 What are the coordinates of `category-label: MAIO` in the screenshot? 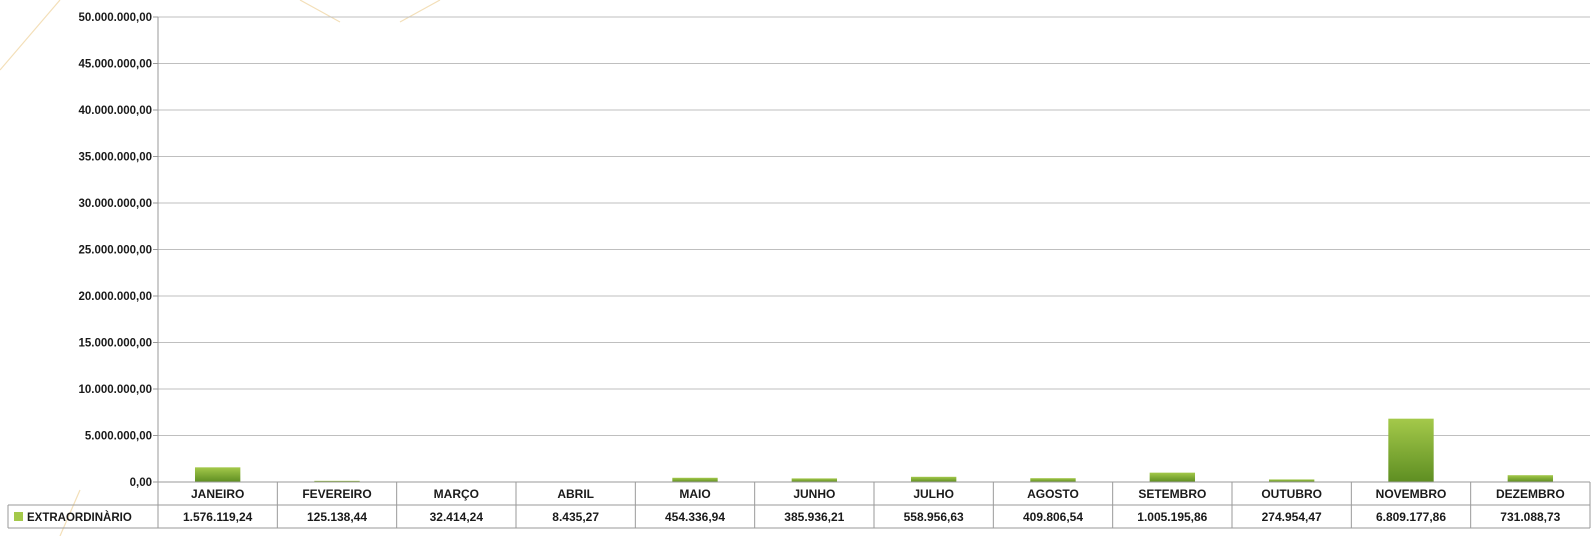 It's located at (694, 494).